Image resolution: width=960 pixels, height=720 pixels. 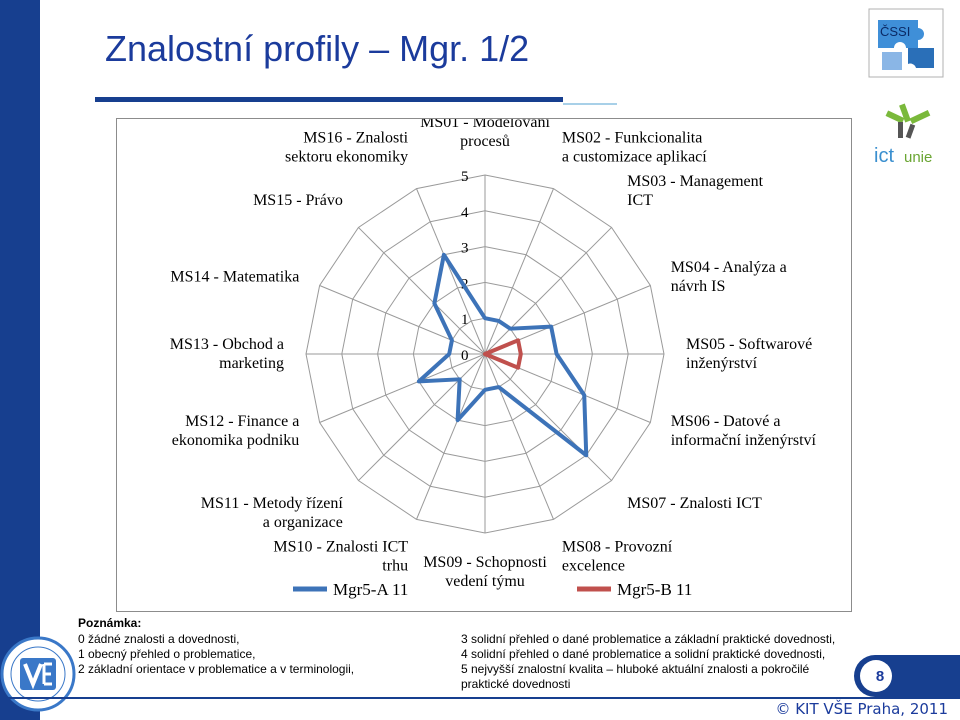 I want to click on radar-tick-label: 5, so click(x=465, y=177).